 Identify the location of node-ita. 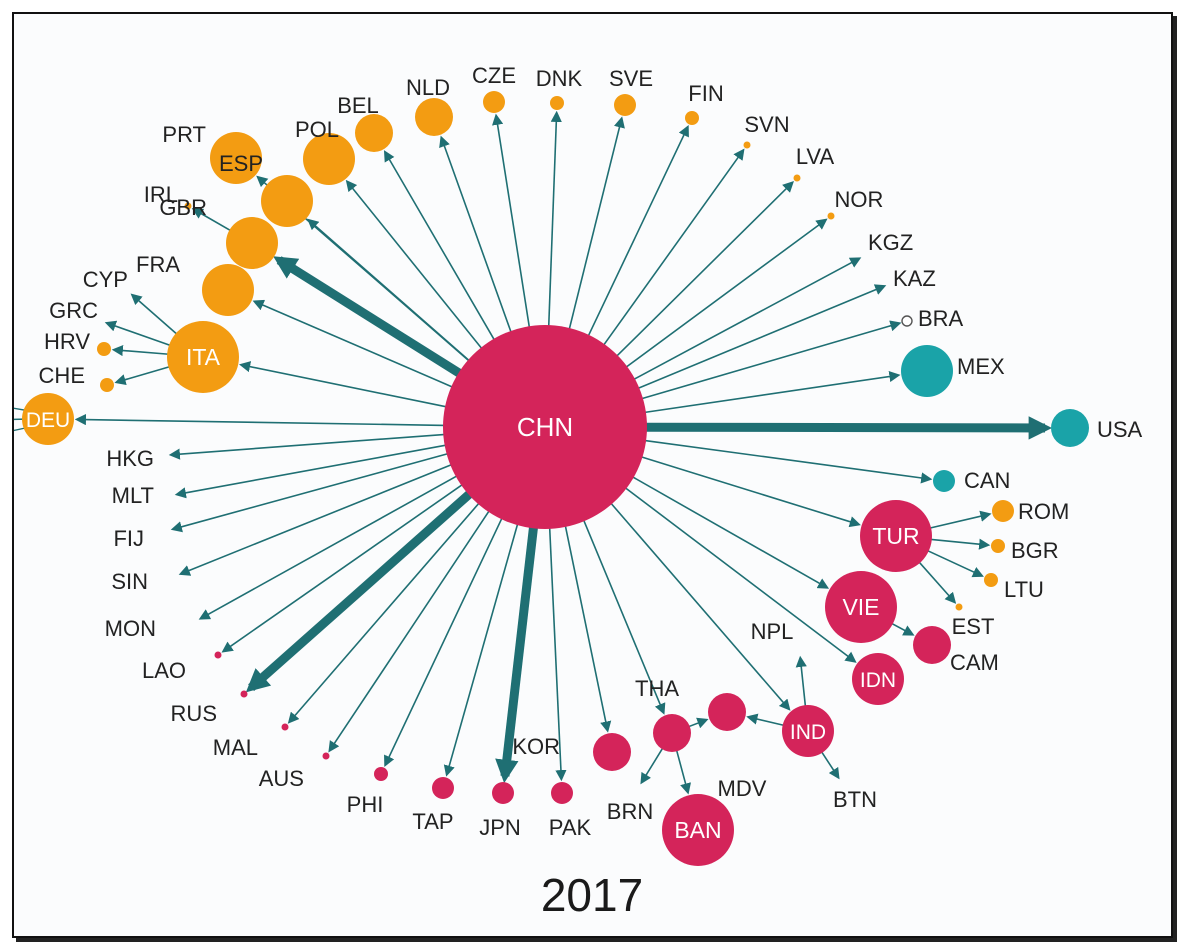
(203, 357).